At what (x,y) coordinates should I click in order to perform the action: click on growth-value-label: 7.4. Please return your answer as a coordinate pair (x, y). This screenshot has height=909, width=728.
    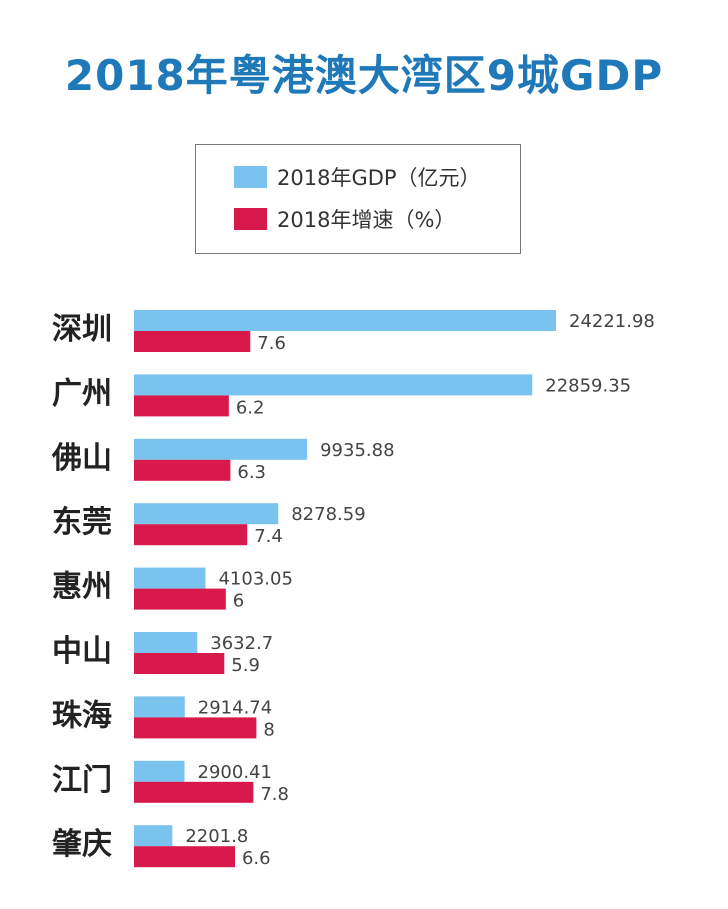
    Looking at the image, I should click on (268, 536).